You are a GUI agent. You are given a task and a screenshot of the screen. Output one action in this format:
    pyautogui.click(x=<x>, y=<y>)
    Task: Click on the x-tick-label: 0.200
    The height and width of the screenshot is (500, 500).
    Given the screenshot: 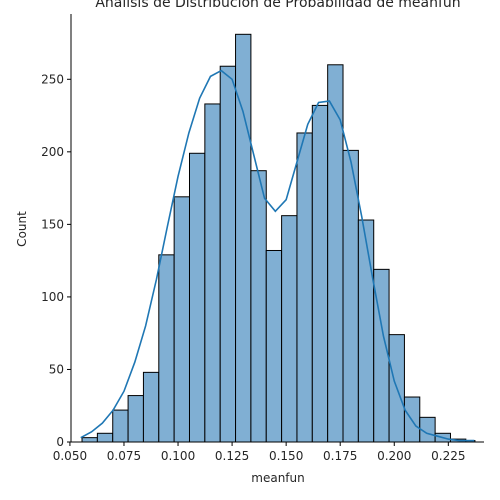 What is the action you would take?
    pyautogui.click(x=394, y=456)
    